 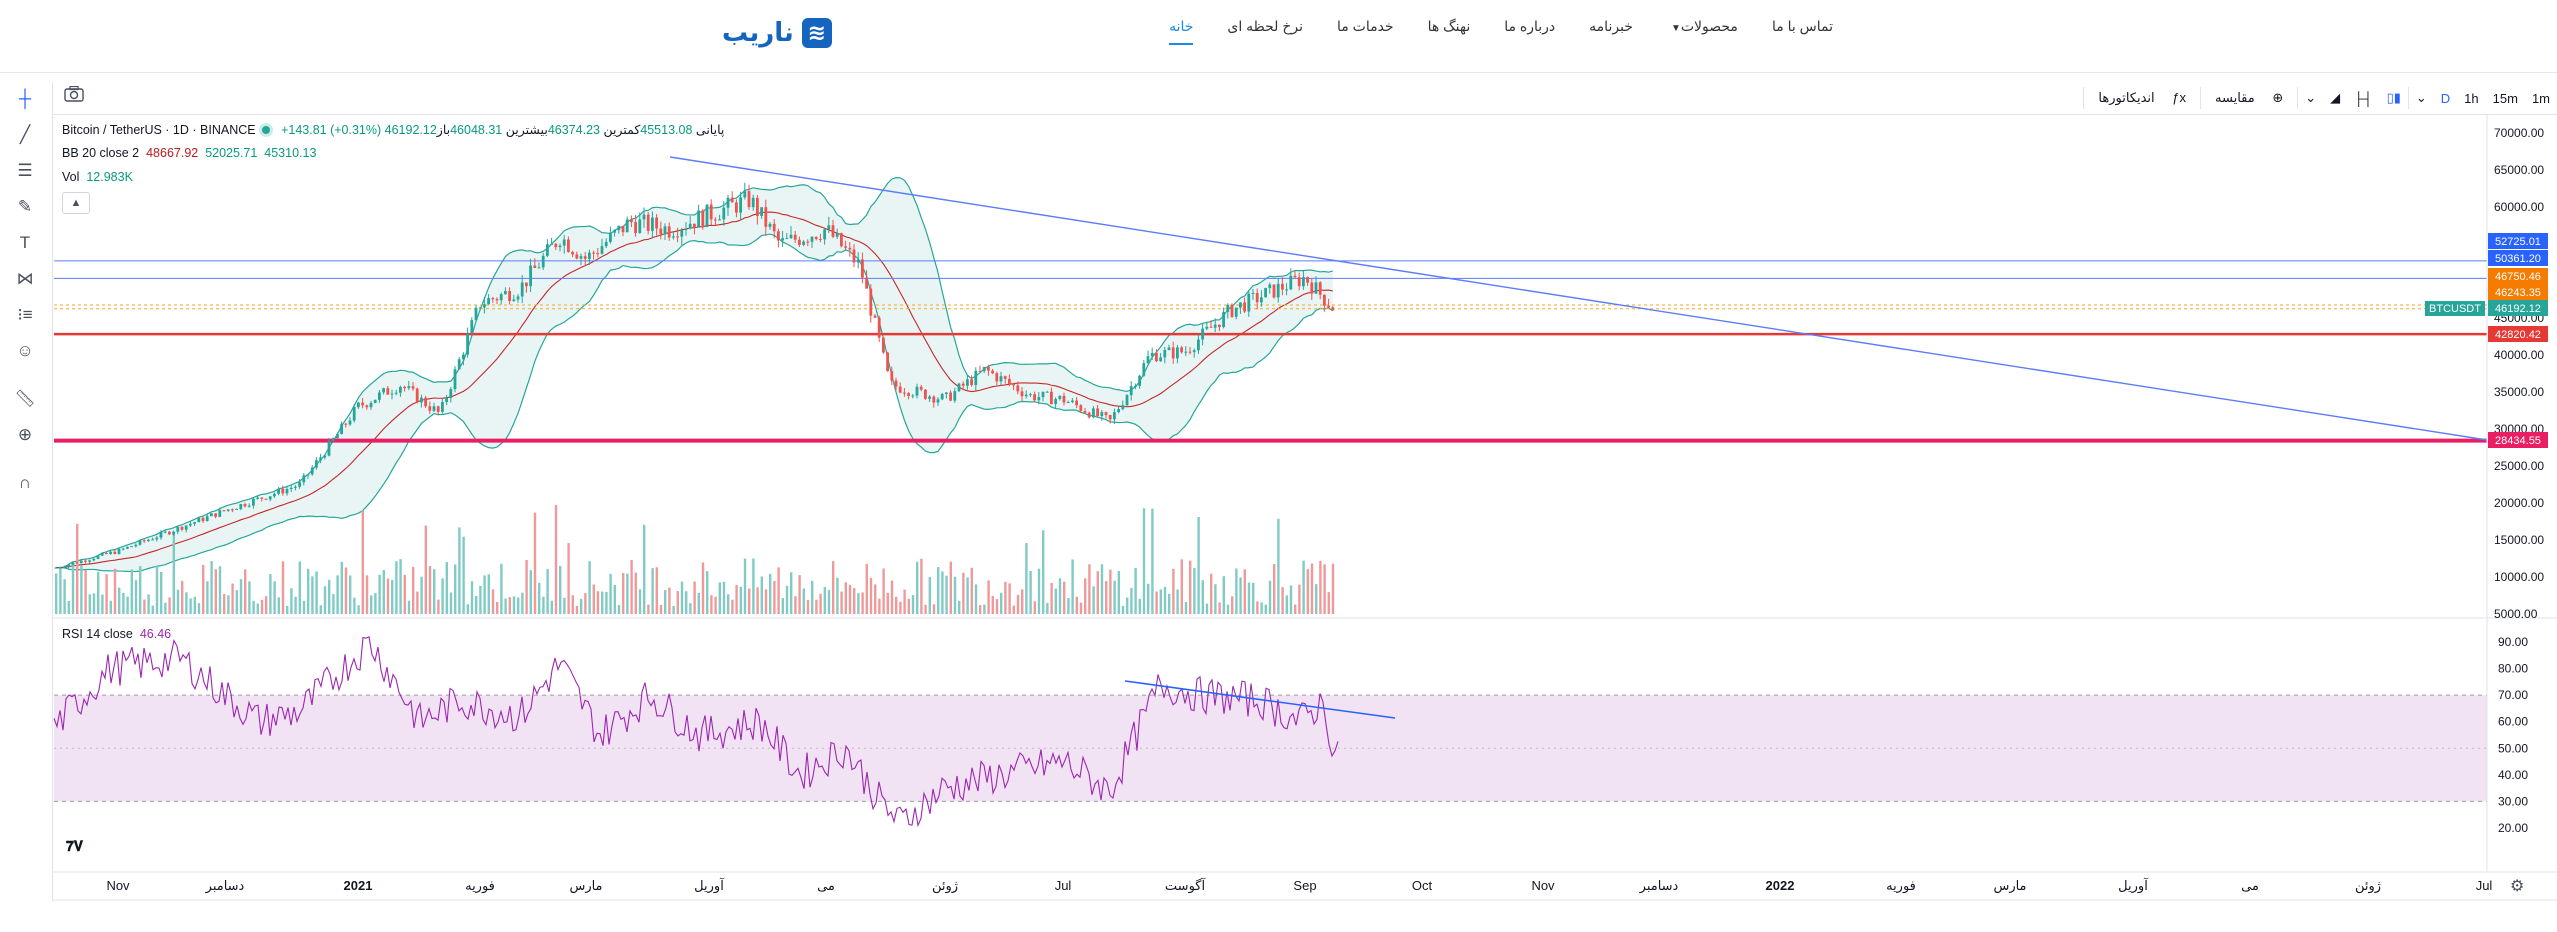 I want to click on magnet-icon: ∩, so click(x=25, y=482).